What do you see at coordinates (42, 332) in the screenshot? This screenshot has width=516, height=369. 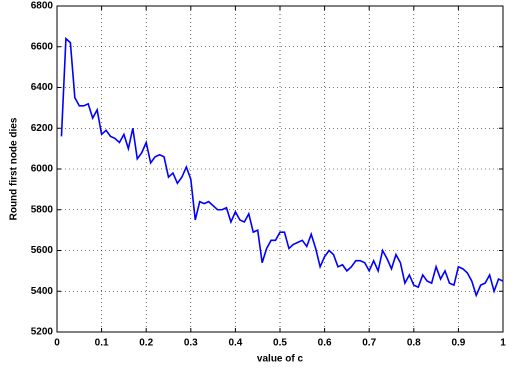 I see `y-tick-label: 5200` at bounding box center [42, 332].